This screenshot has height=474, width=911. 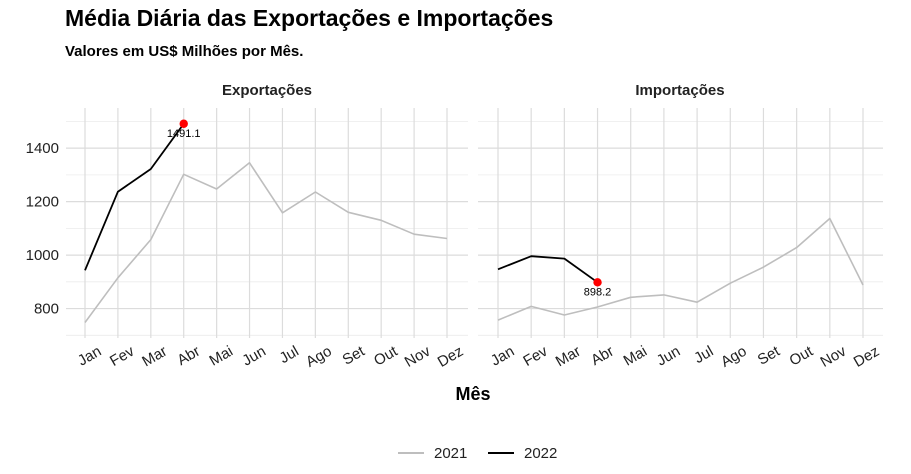 What do you see at coordinates (42, 228) in the screenshot?
I see `y-axis-ticks: 800 1000 1200 1400` at bounding box center [42, 228].